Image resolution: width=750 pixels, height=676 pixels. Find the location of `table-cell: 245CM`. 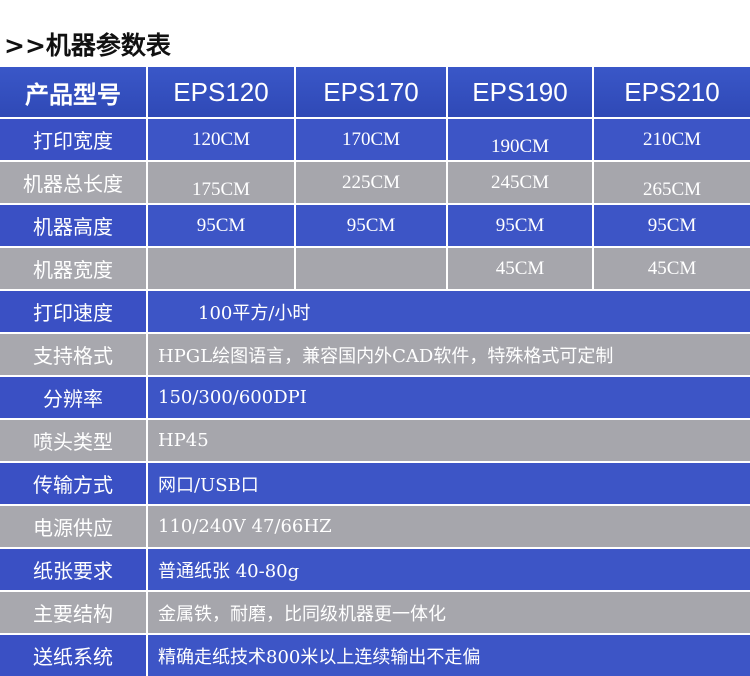

table-cell: 245CM is located at coordinates (521, 182).